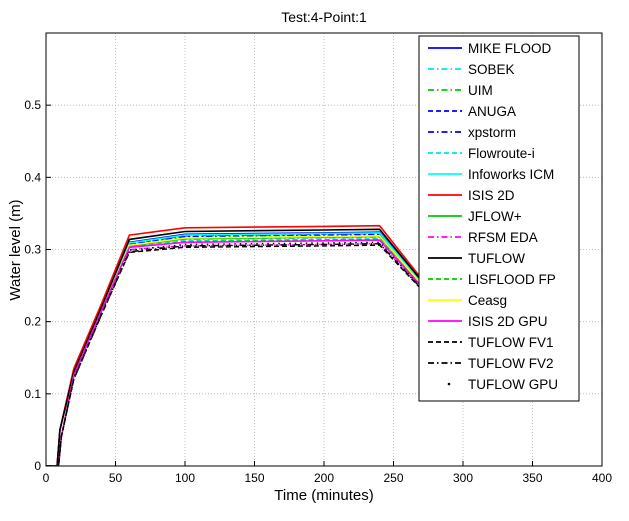  Describe the element at coordinates (492, 132) in the screenshot. I see `legend-label: xpstorm` at that location.